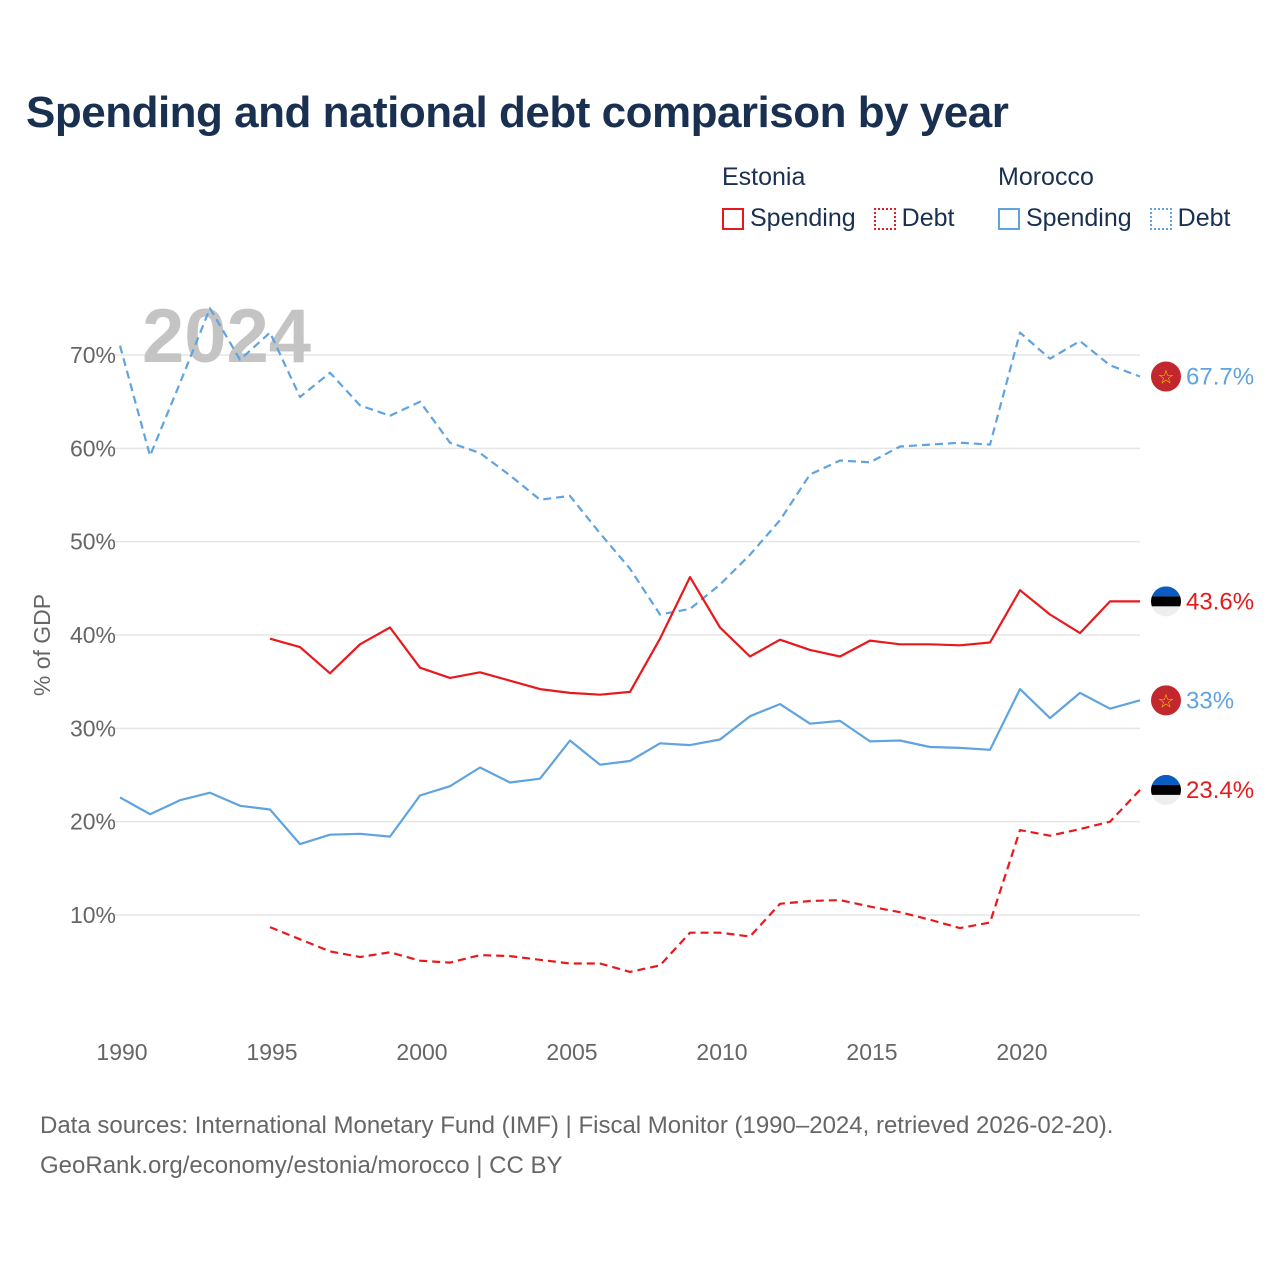 The image size is (1280, 1280). What do you see at coordinates (705, 881) in the screenshot?
I see `series-estonia-debt` at bounding box center [705, 881].